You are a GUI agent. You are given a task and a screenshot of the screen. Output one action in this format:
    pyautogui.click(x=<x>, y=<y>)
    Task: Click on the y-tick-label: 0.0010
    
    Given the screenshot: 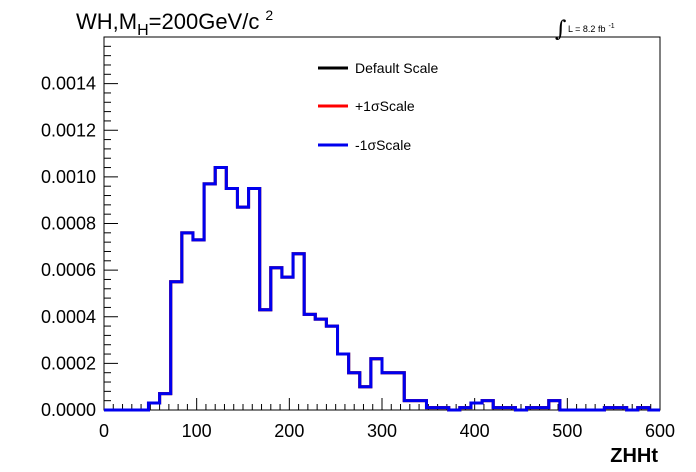 What is the action you would take?
    pyautogui.click(x=68, y=177)
    